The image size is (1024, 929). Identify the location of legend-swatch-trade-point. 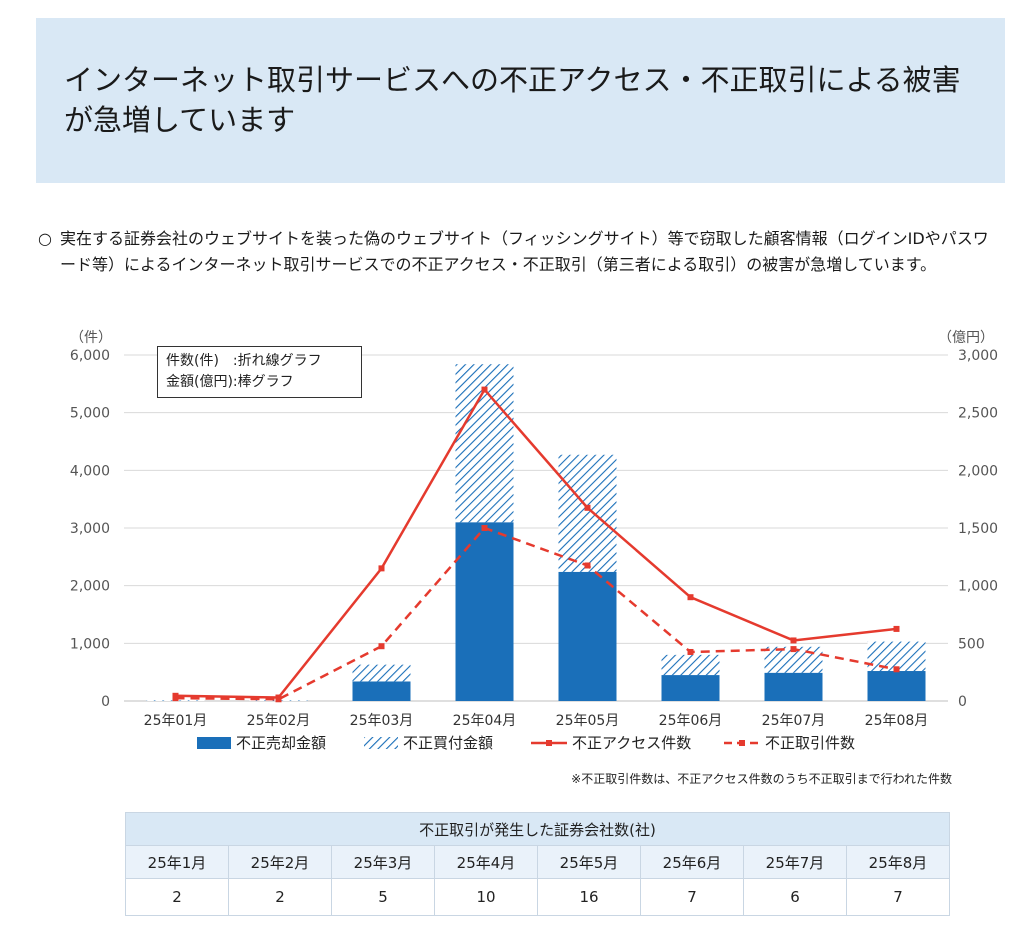
(742, 743).